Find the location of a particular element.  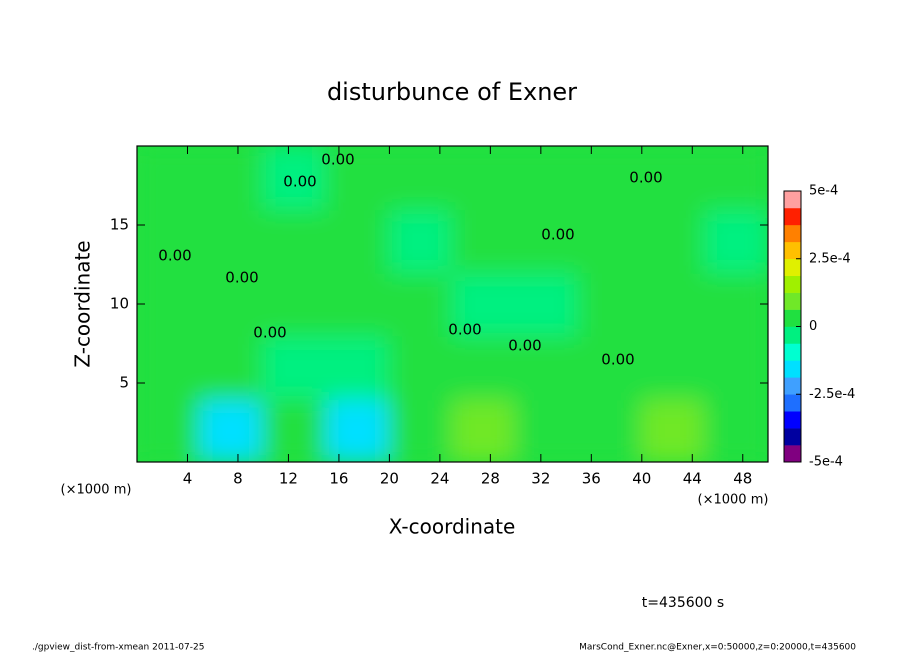

colorbar-tick-label: -5e-4 is located at coordinates (826, 462).